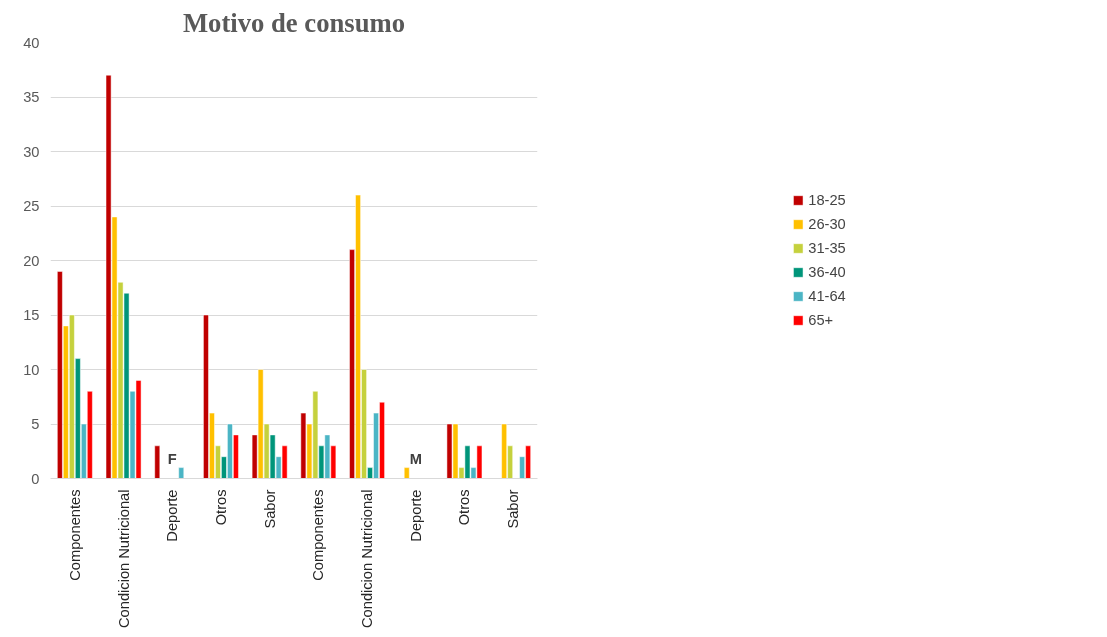 This screenshot has width=1107, height=637. I want to click on legend-label: 26-30, so click(827, 224).